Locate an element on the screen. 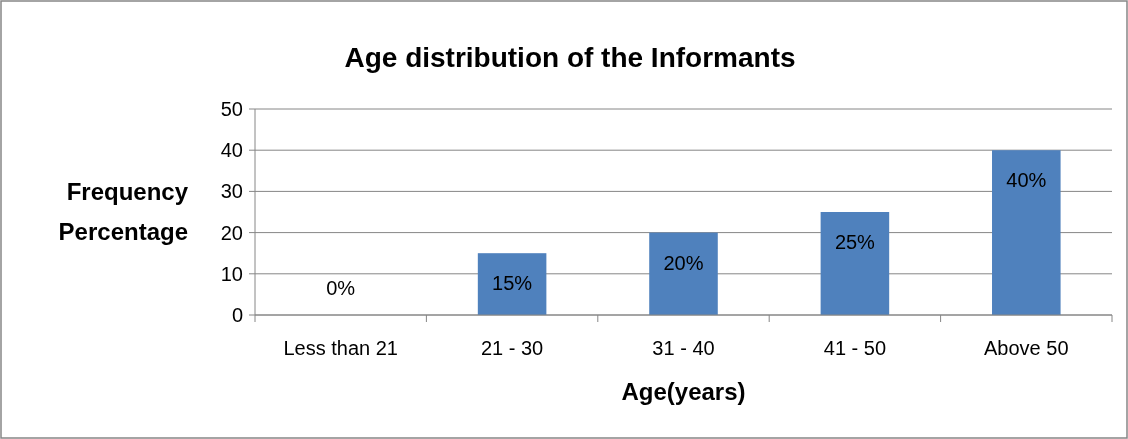 This screenshot has height=439, width=1128. y-tick-label: 20 is located at coordinates (231, 232).